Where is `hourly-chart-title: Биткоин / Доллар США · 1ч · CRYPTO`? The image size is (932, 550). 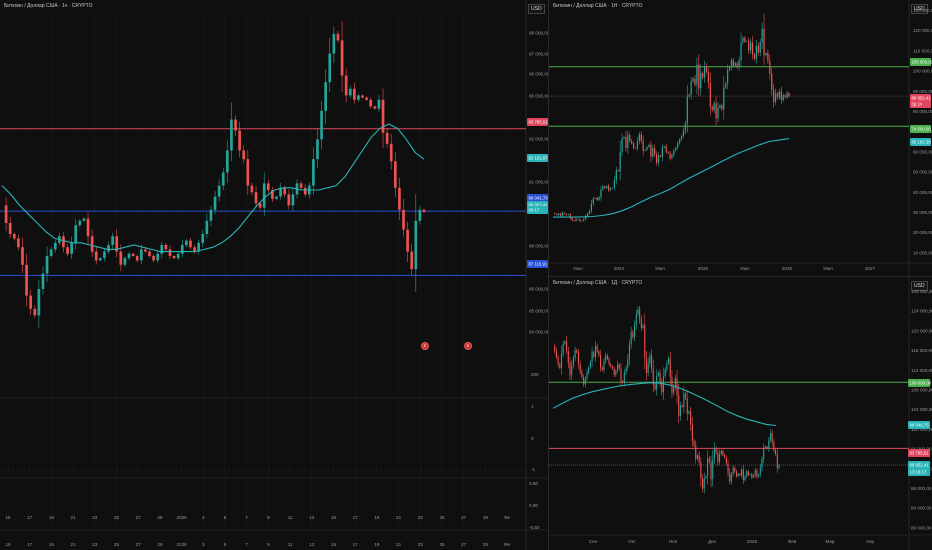 hourly-chart-title: Биткоин / Доллар США · 1ч · CRYPTO is located at coordinates (48, 6).